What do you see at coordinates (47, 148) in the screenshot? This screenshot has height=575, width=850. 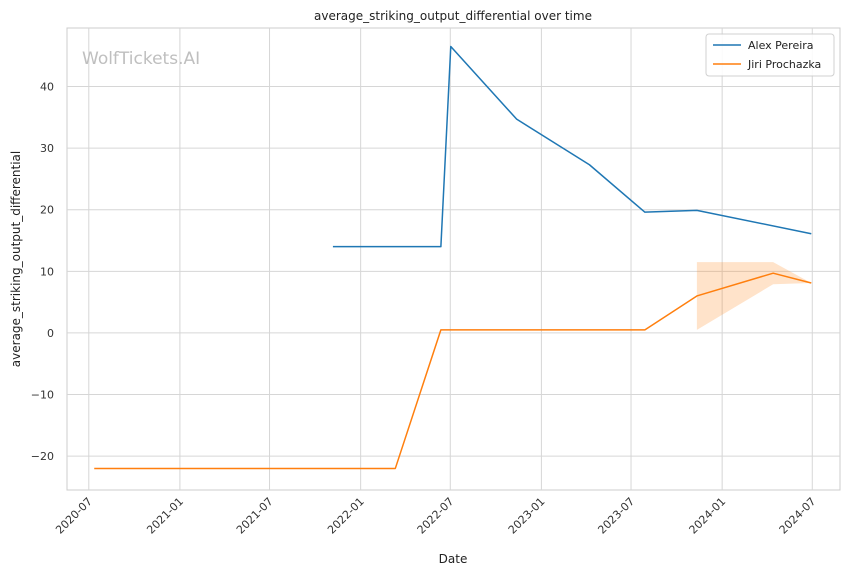 I see `y-tick-label: 30` at bounding box center [47, 148].